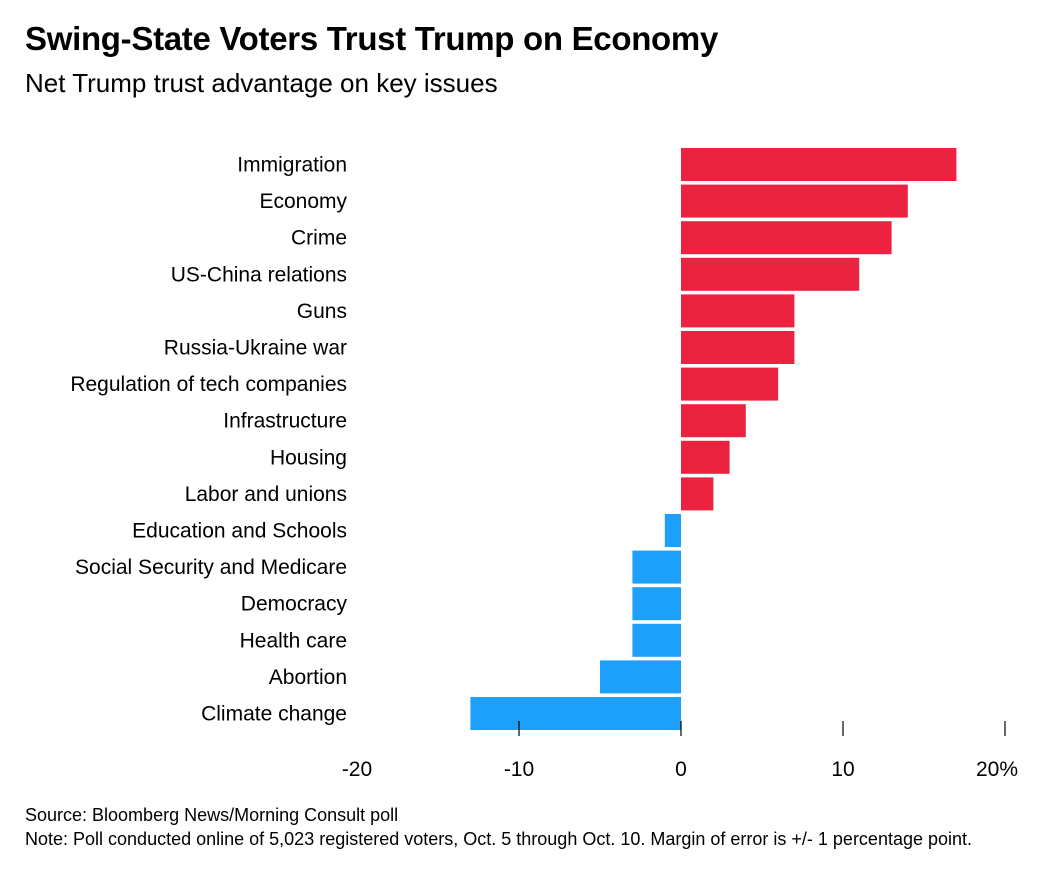 Image resolution: width=1055 pixels, height=880 pixels. Describe the element at coordinates (656, 567) in the screenshot. I see `bar-social-security-and-medicare` at that location.